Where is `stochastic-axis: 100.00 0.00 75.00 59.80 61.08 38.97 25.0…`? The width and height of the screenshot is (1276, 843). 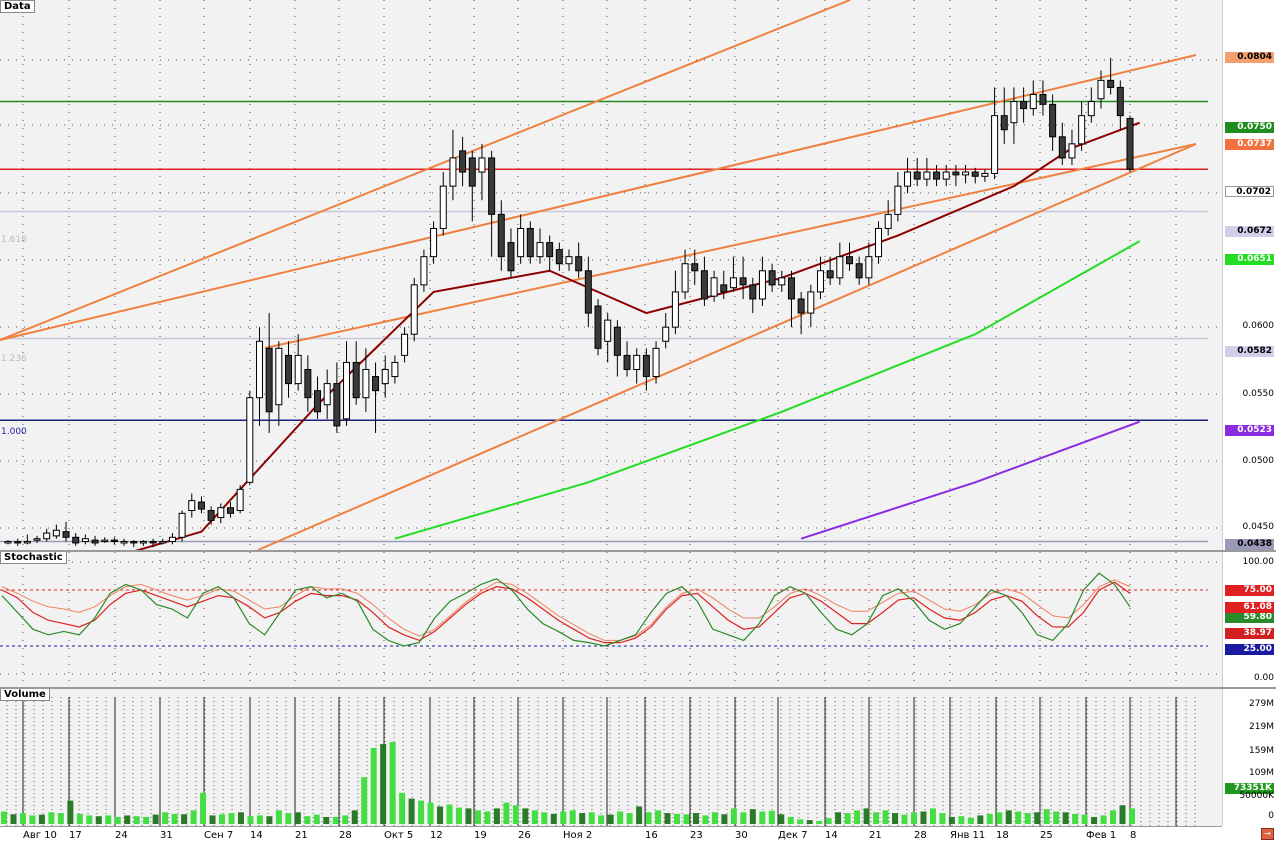
stochastic-axis: 100.00 0.00 75.00 59.80 61.08 38.97 25.0… is located at coordinates (1249, 619).